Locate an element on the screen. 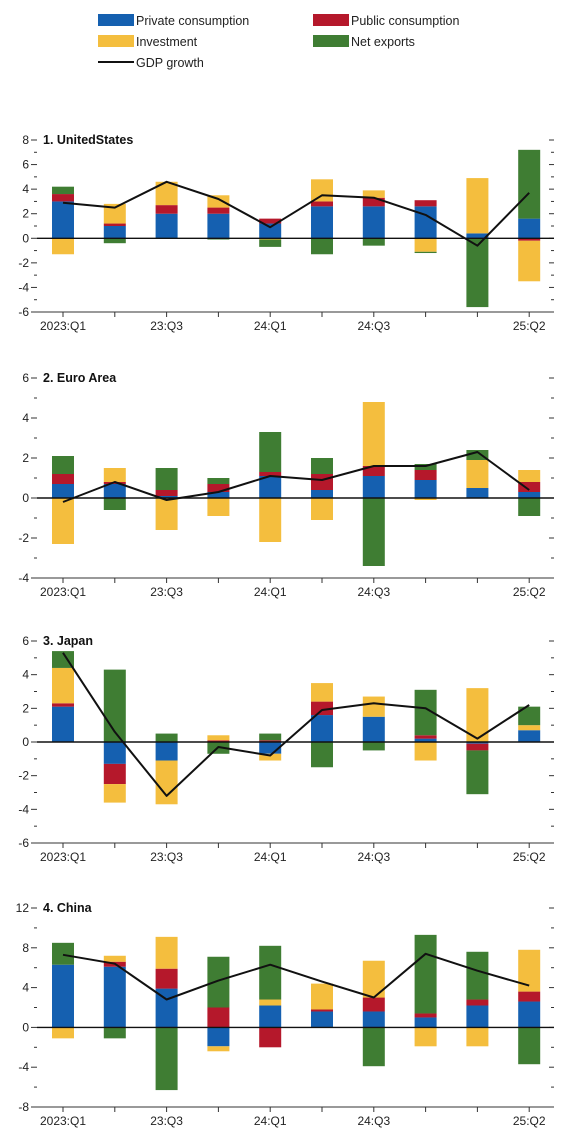 This screenshot has width=561, height=1131. x-tick-label: 23:Q3 is located at coordinates (166, 1121).